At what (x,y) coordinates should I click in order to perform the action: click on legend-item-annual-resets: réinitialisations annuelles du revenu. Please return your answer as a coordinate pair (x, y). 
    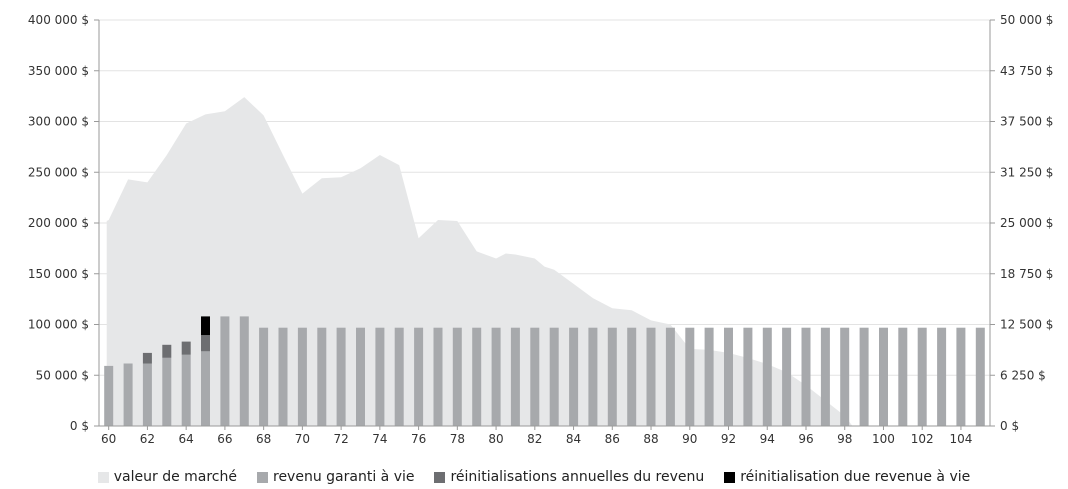
    Looking at the image, I should click on (569, 477).